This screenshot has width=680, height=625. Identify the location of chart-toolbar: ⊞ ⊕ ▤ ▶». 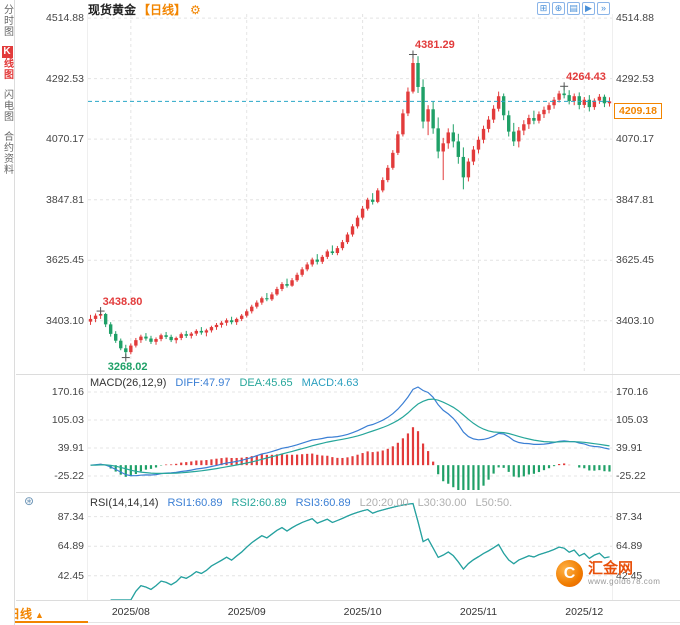
(573, 8).